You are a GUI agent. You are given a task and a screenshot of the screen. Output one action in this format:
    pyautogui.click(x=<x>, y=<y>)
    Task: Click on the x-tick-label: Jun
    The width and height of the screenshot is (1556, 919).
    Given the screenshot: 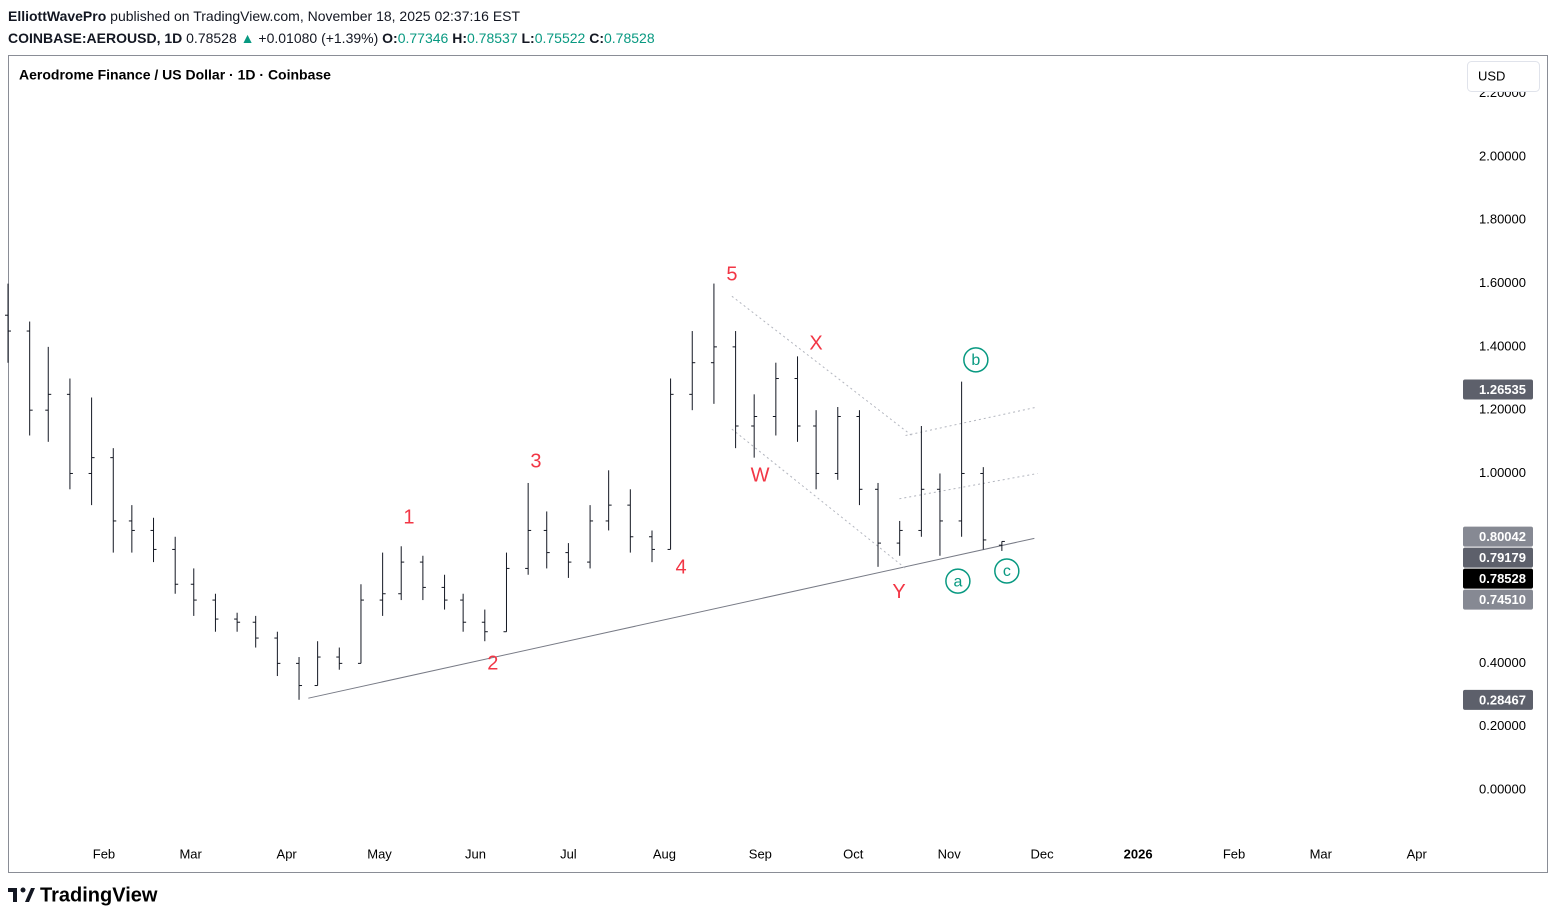 What is the action you would take?
    pyautogui.click(x=475, y=853)
    